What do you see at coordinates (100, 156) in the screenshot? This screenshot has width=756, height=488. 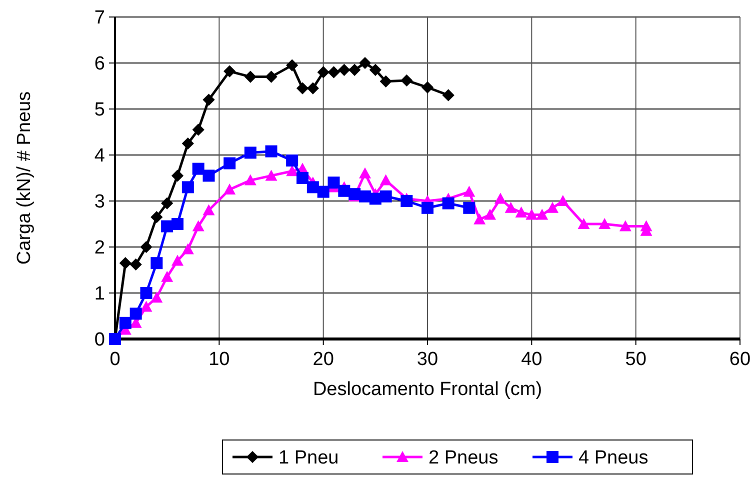 I see `y-tick-label: 4` at bounding box center [100, 156].